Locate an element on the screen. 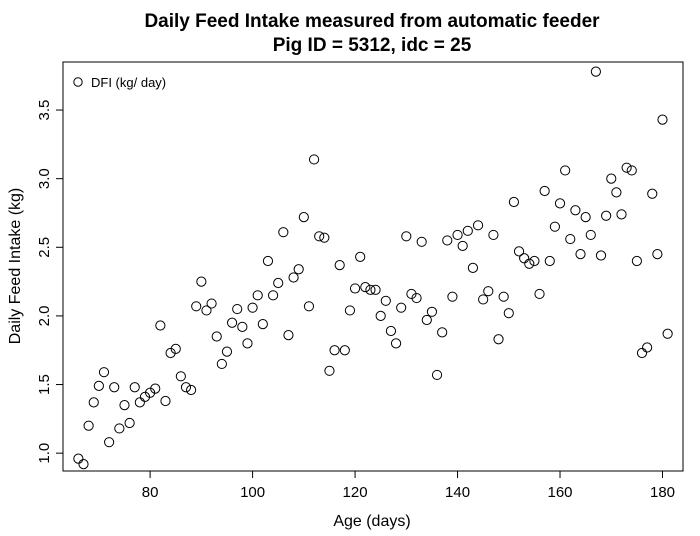 Image resolution: width=700 pixels, height=536 pixels. x-tick-label: 180 is located at coordinates (662, 492).